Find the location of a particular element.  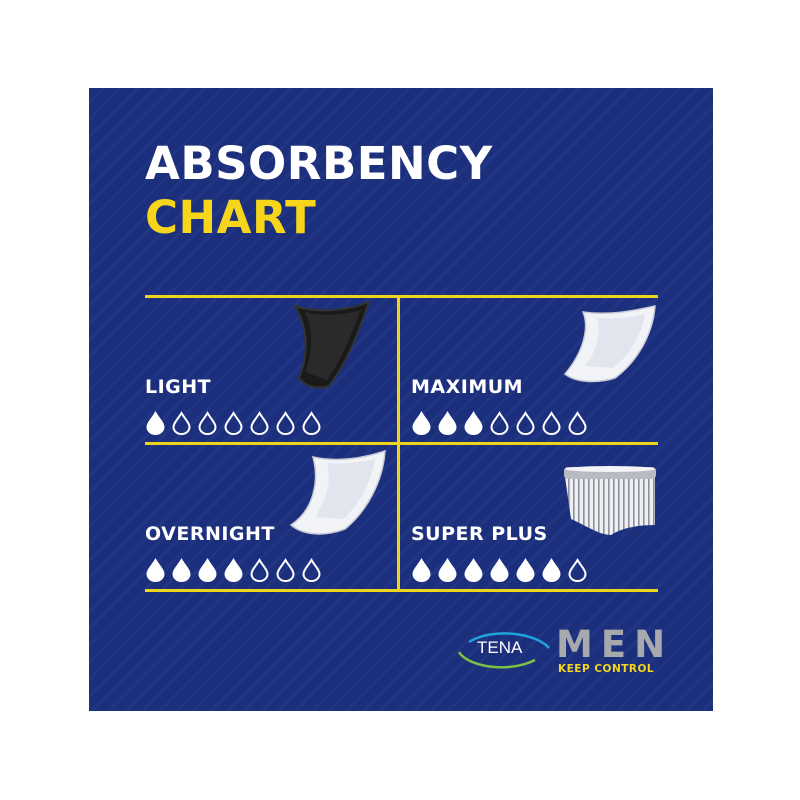

level-label: OVERNIGHT is located at coordinates (210, 534).